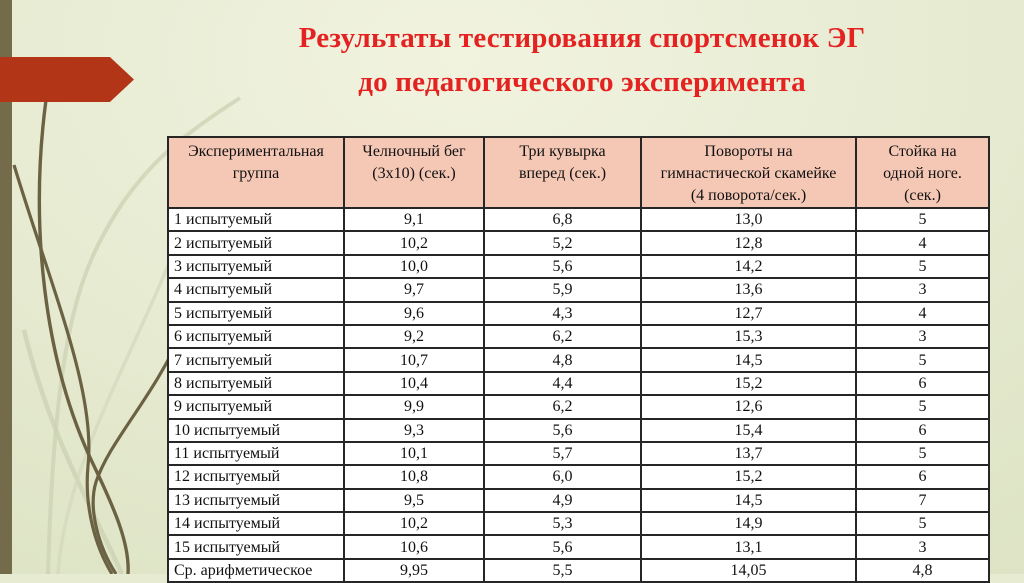  I want to click on table-row: 3 испытуемый 10,0 5,6 14,2 5, so click(578, 266).